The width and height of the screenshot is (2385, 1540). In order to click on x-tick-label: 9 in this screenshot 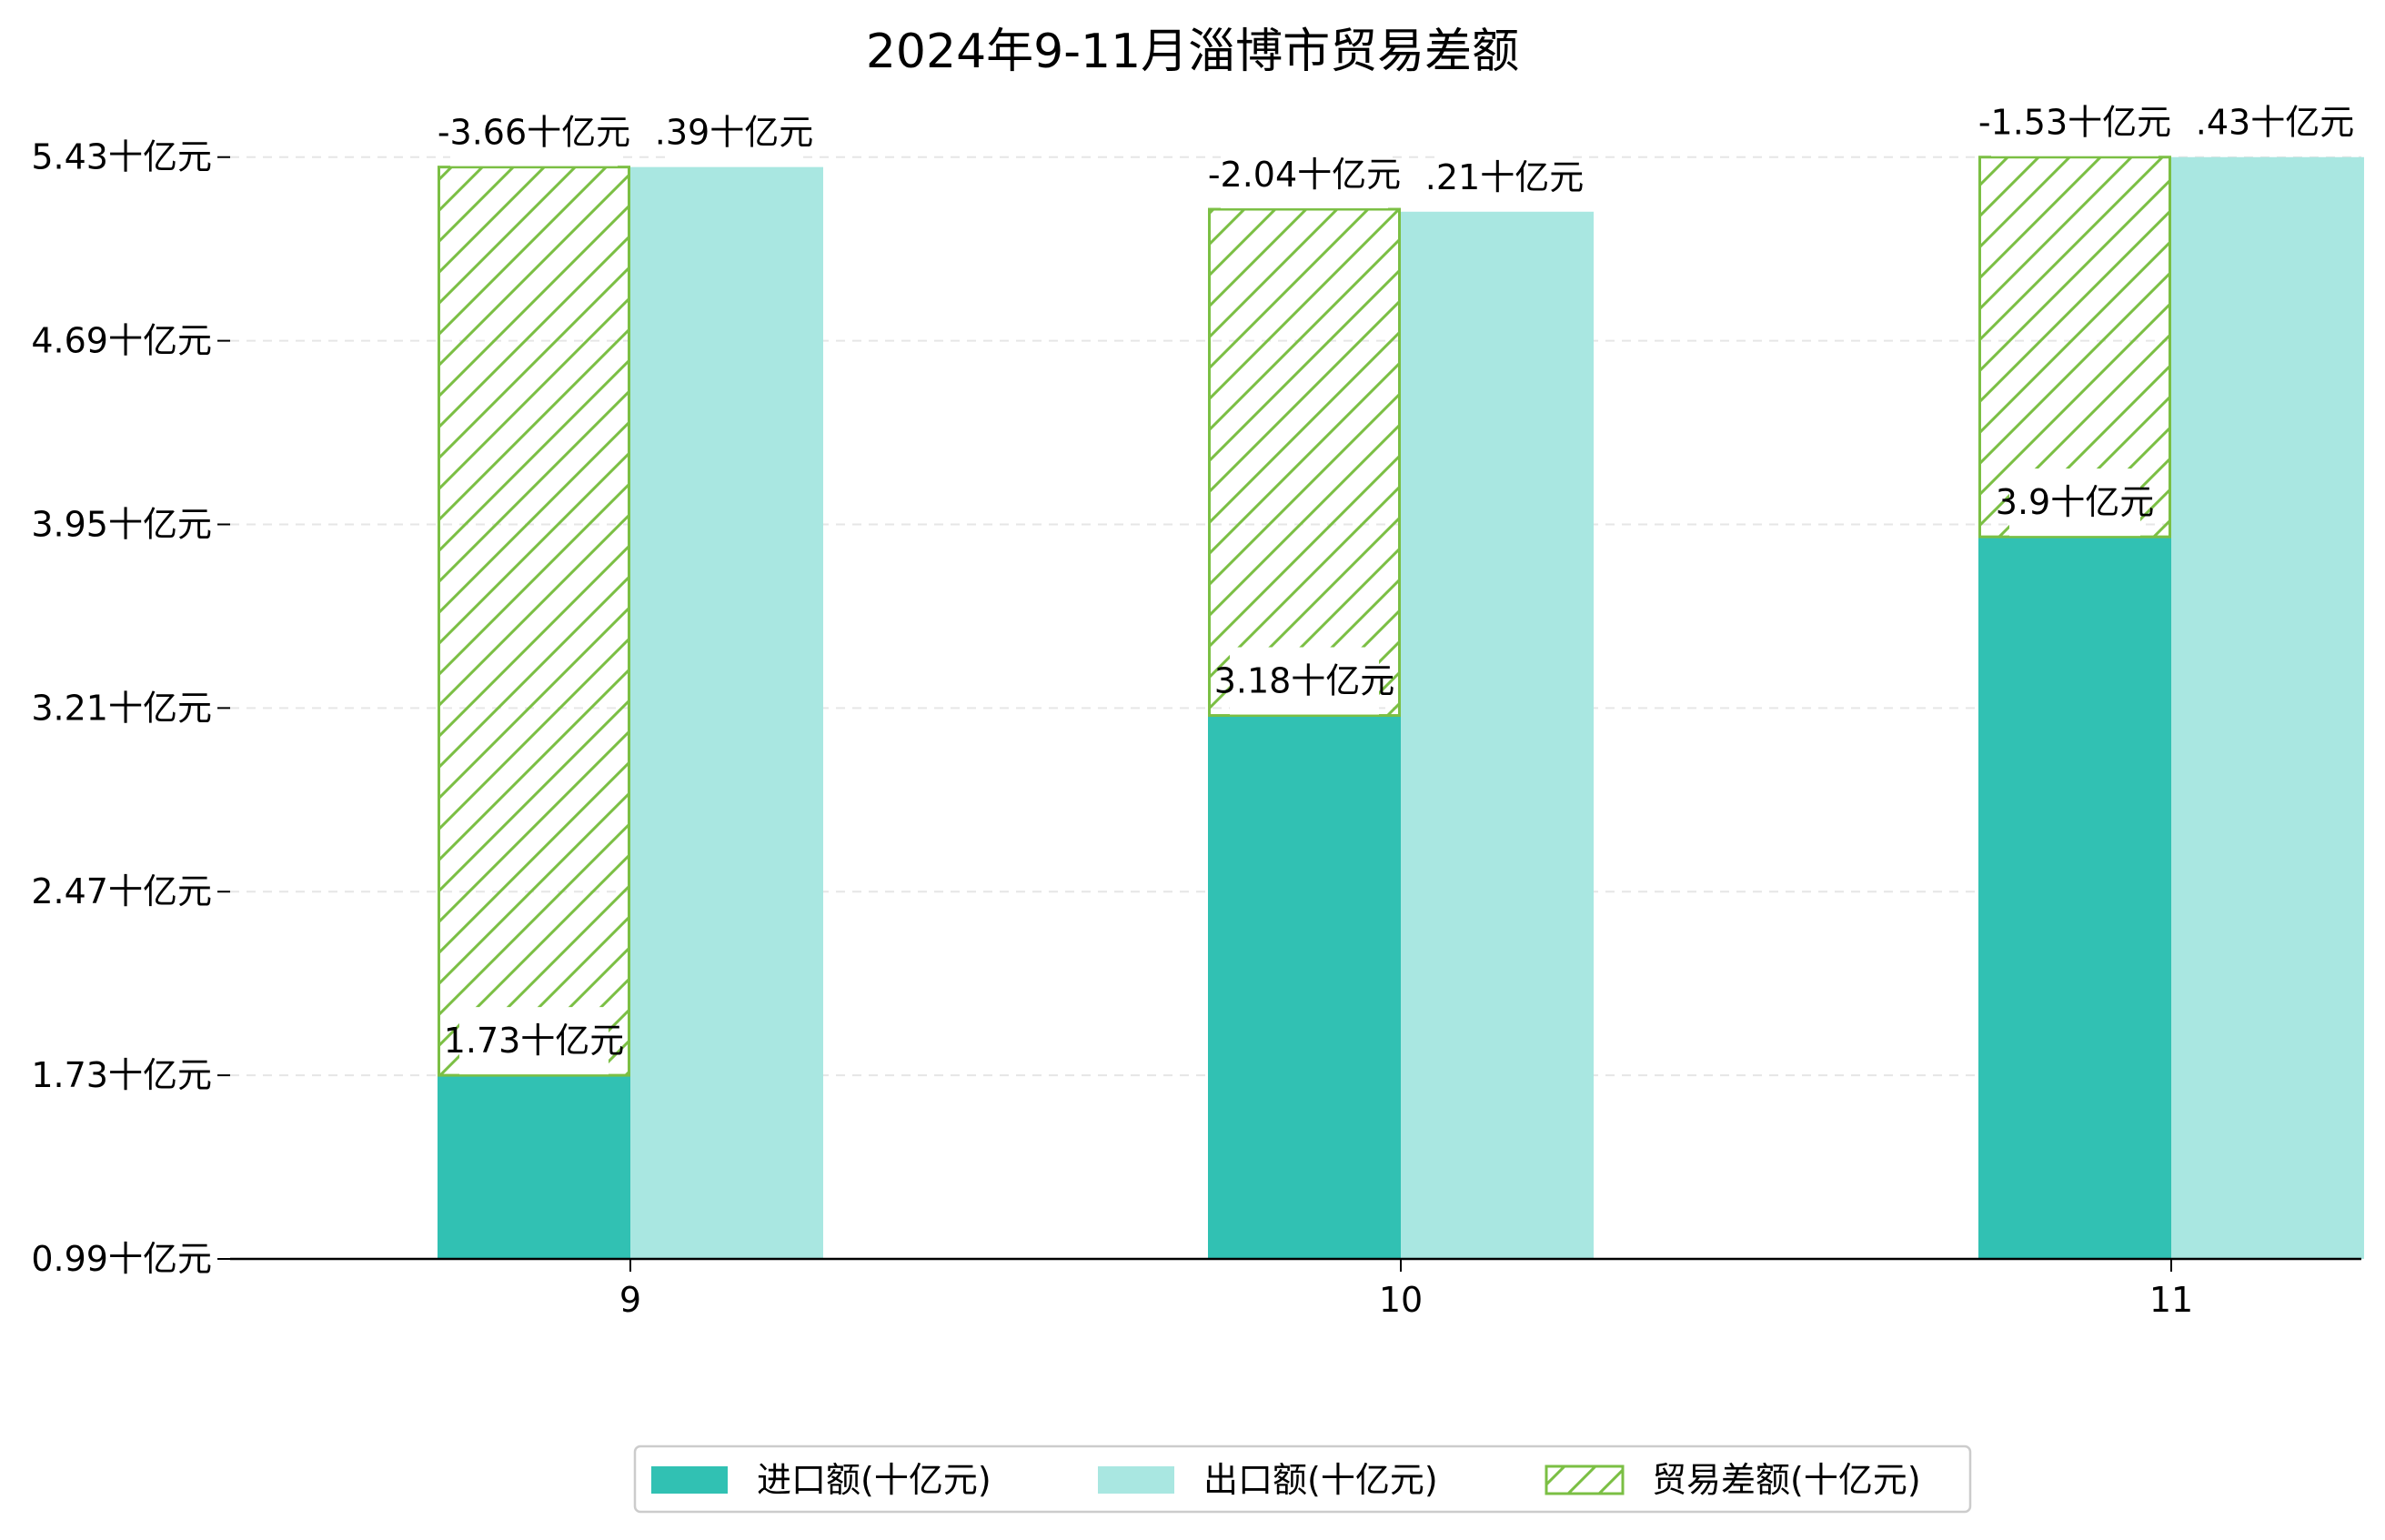, I will do `click(630, 1300)`.